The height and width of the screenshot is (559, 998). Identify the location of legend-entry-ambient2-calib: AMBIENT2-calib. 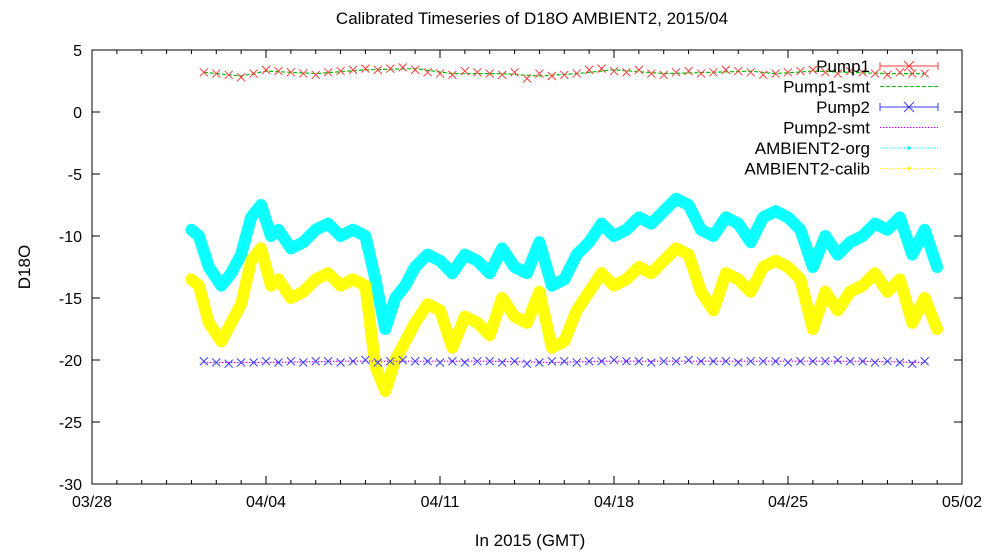
(841, 169).